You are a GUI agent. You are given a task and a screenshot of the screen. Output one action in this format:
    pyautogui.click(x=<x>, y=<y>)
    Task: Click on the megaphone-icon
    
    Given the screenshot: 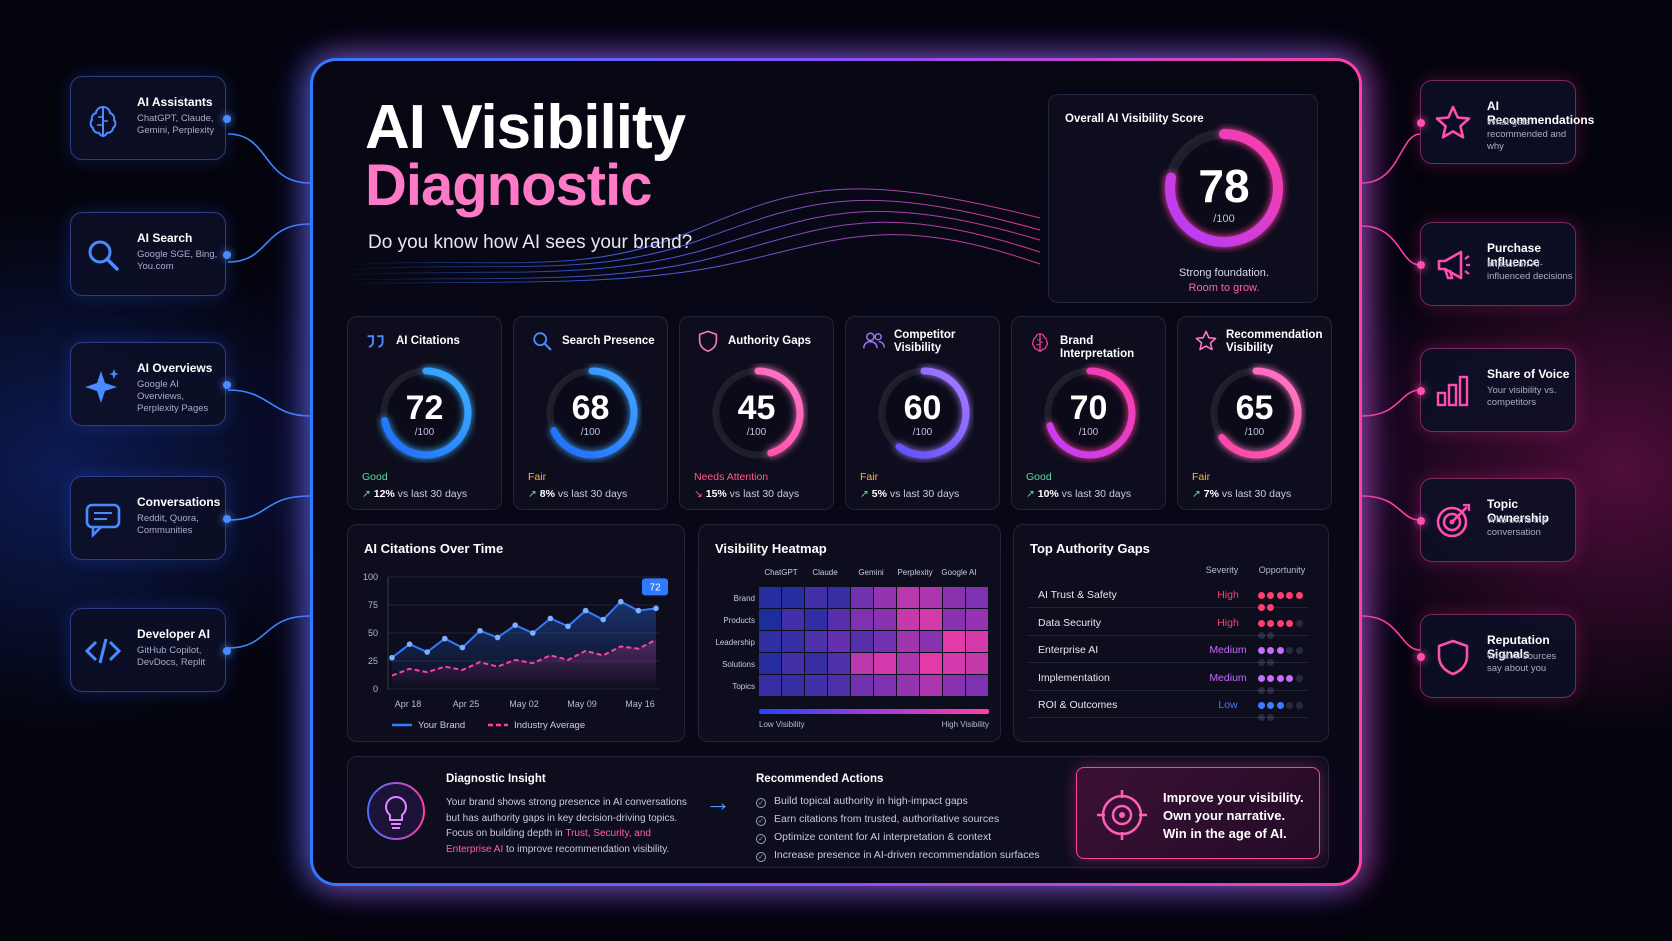 What is the action you would take?
    pyautogui.click(x=1453, y=265)
    